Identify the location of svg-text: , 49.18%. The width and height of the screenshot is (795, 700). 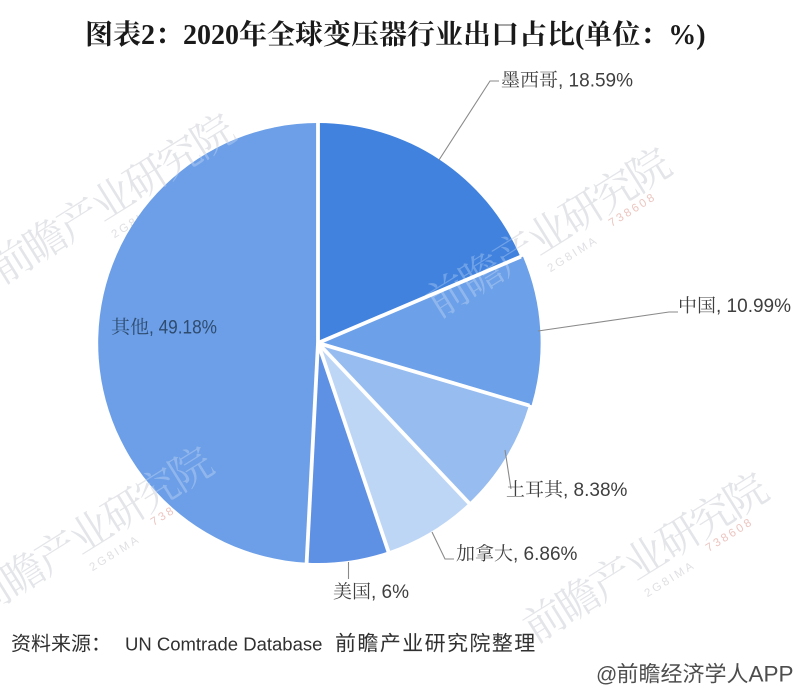
(183, 328).